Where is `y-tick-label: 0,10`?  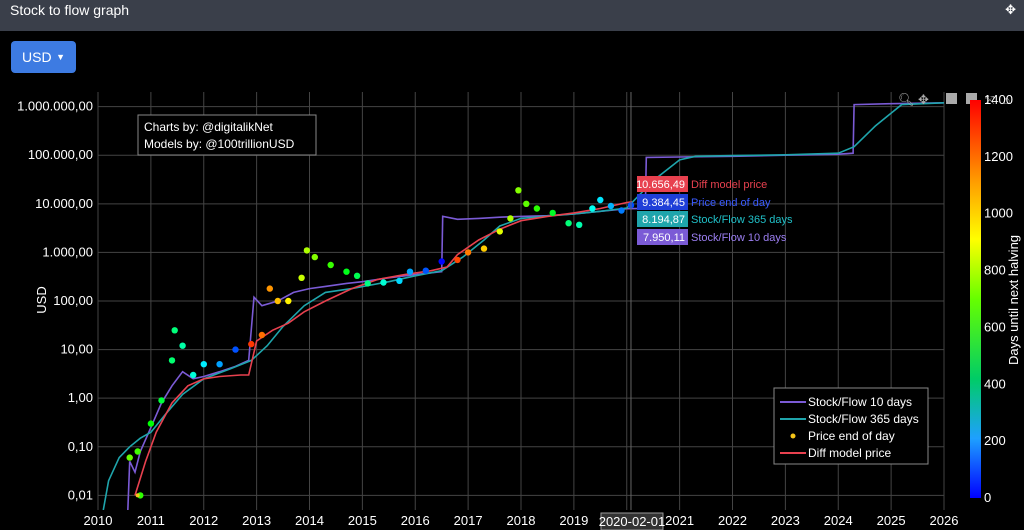 y-tick-label: 0,10 is located at coordinates (80, 446).